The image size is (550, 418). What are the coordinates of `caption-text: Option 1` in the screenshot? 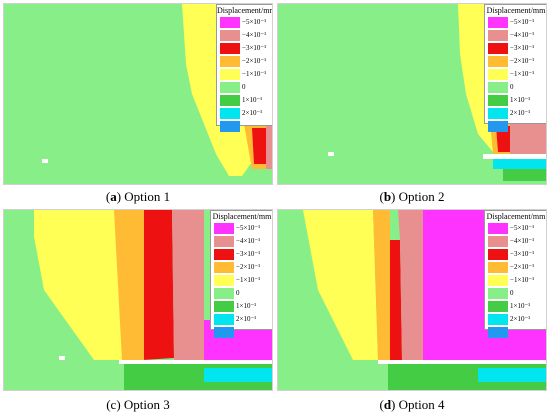 It's located at (146, 196).